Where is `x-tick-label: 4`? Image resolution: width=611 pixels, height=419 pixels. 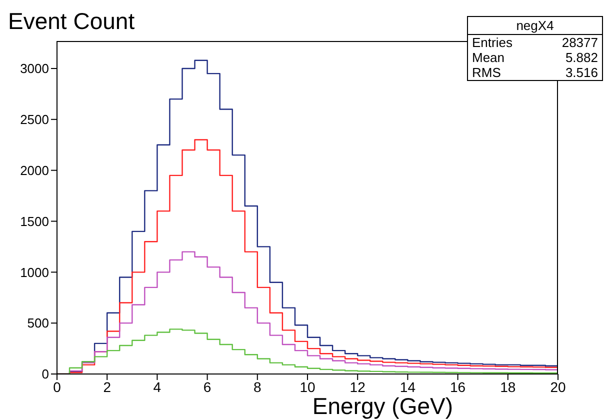 x-tick-label: 4 is located at coordinates (157, 386).